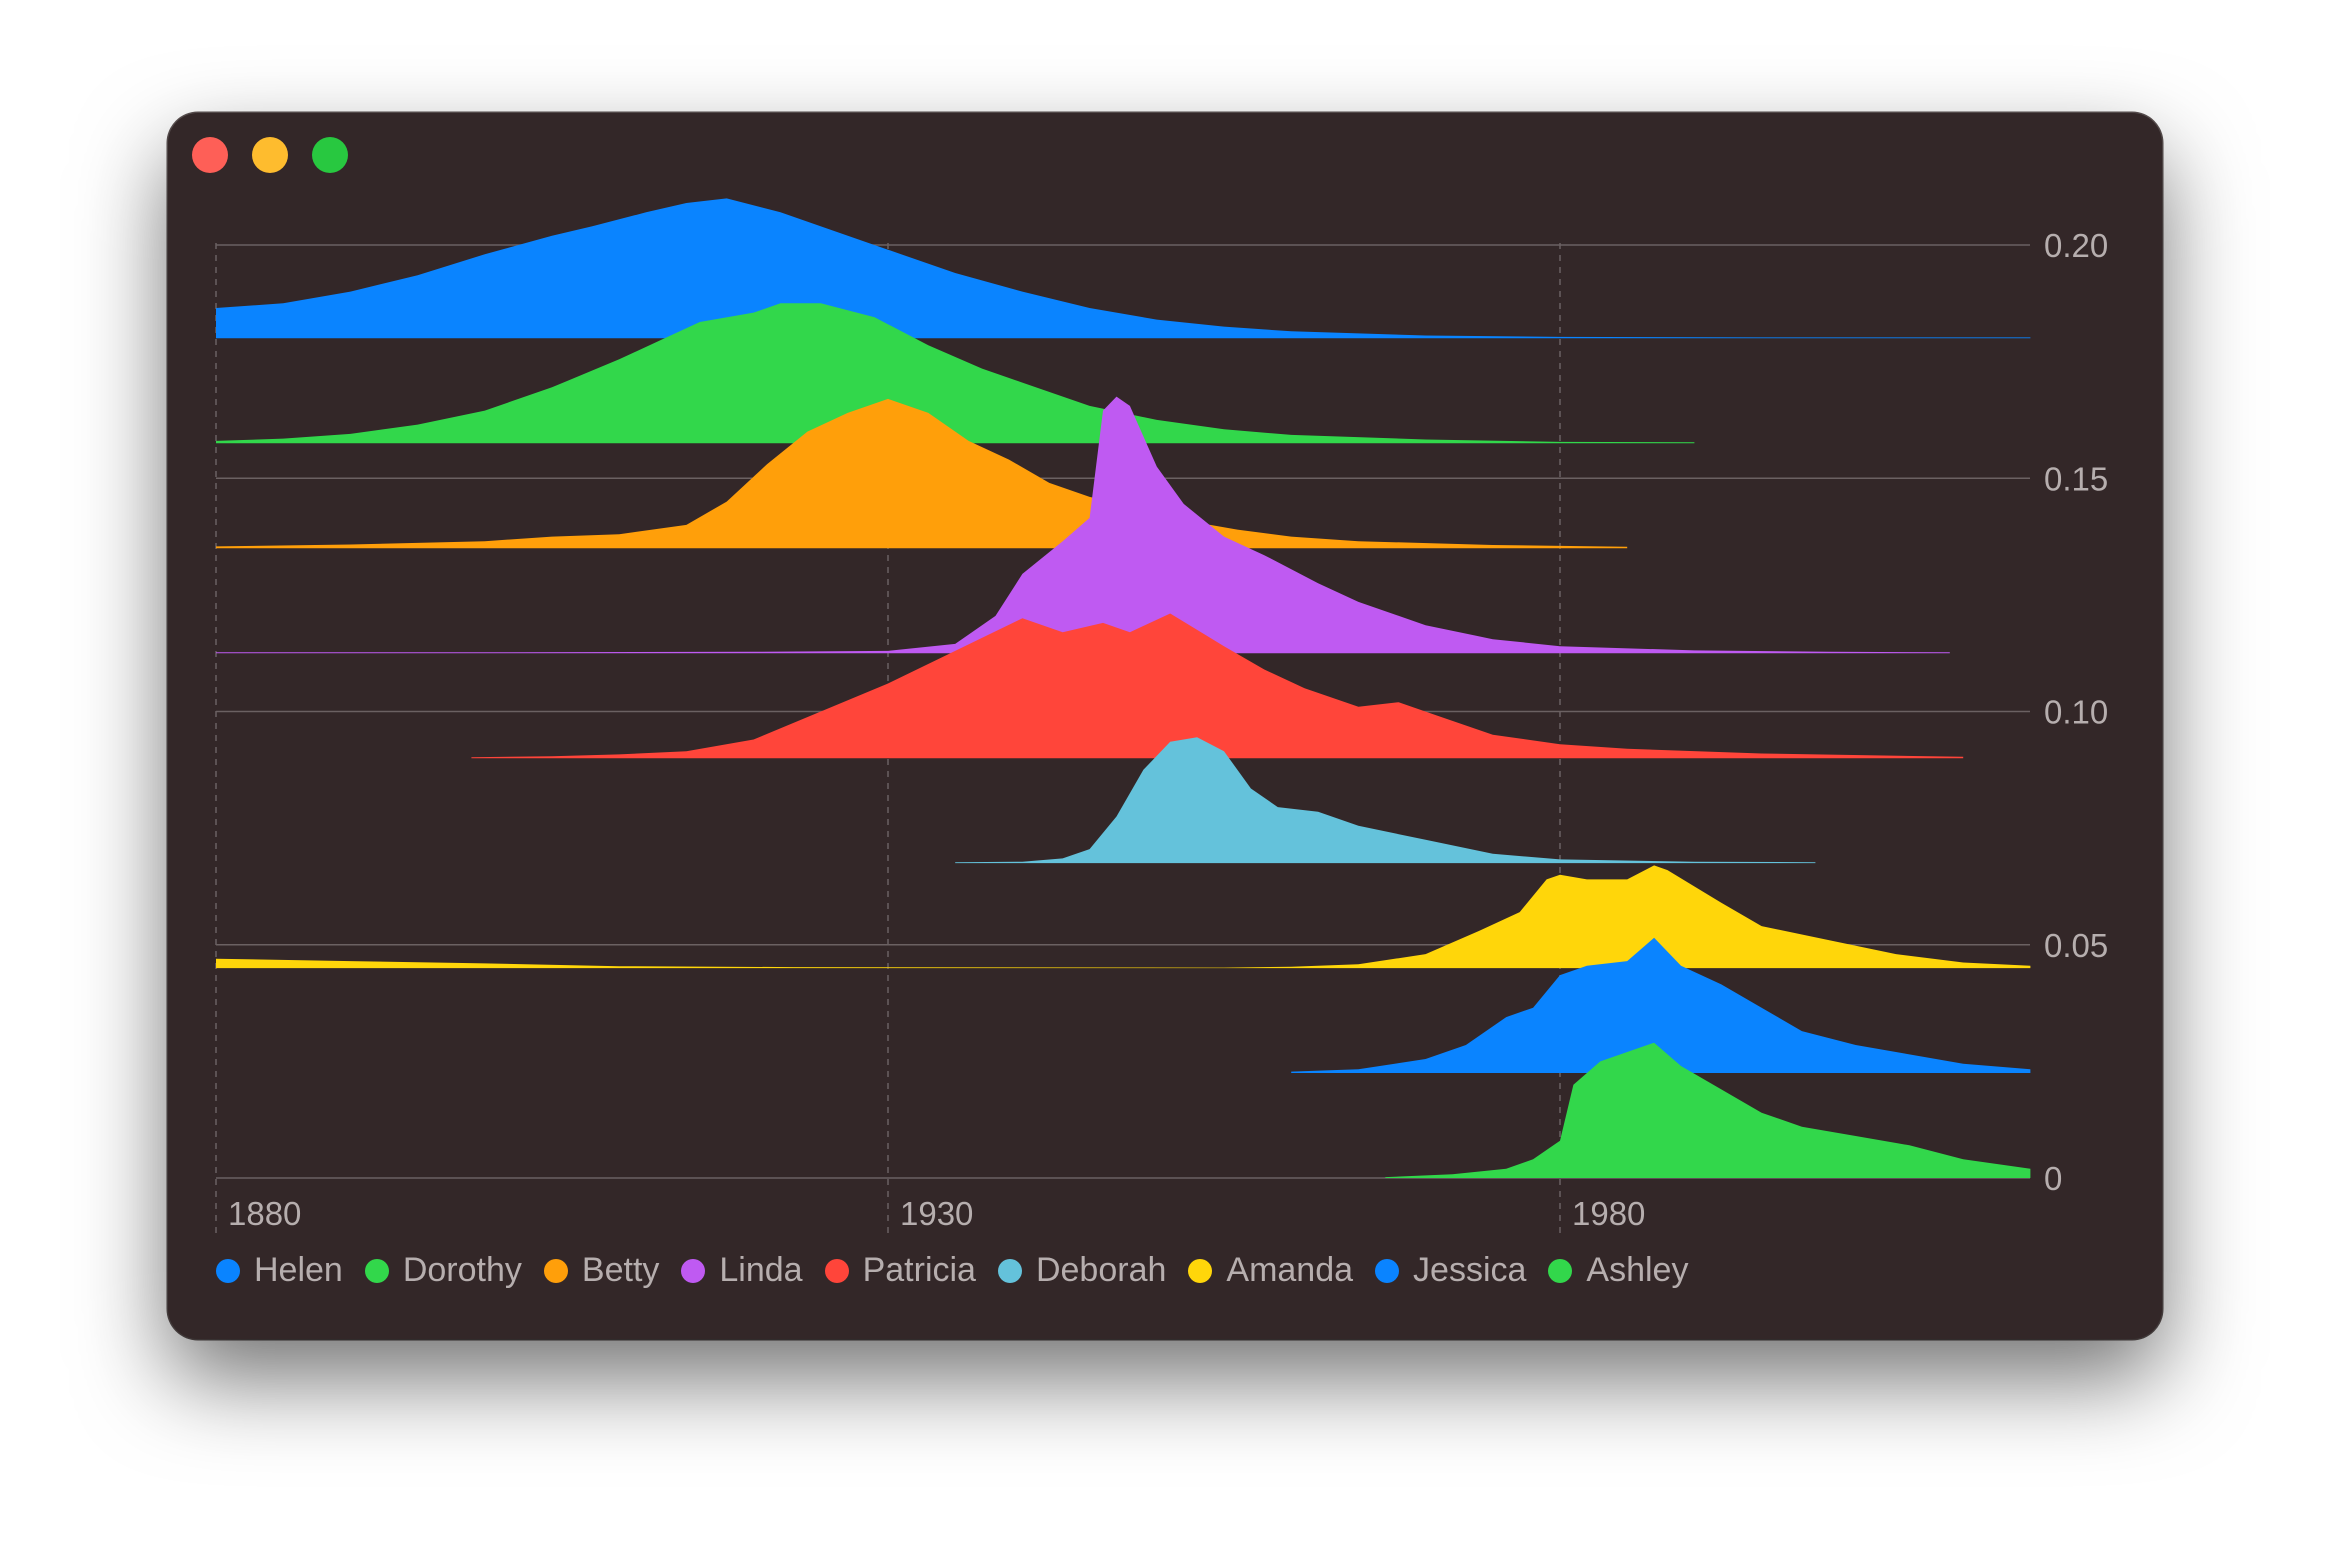 The image size is (2331, 1563). I want to click on series-area-linda, so click(1083, 525).